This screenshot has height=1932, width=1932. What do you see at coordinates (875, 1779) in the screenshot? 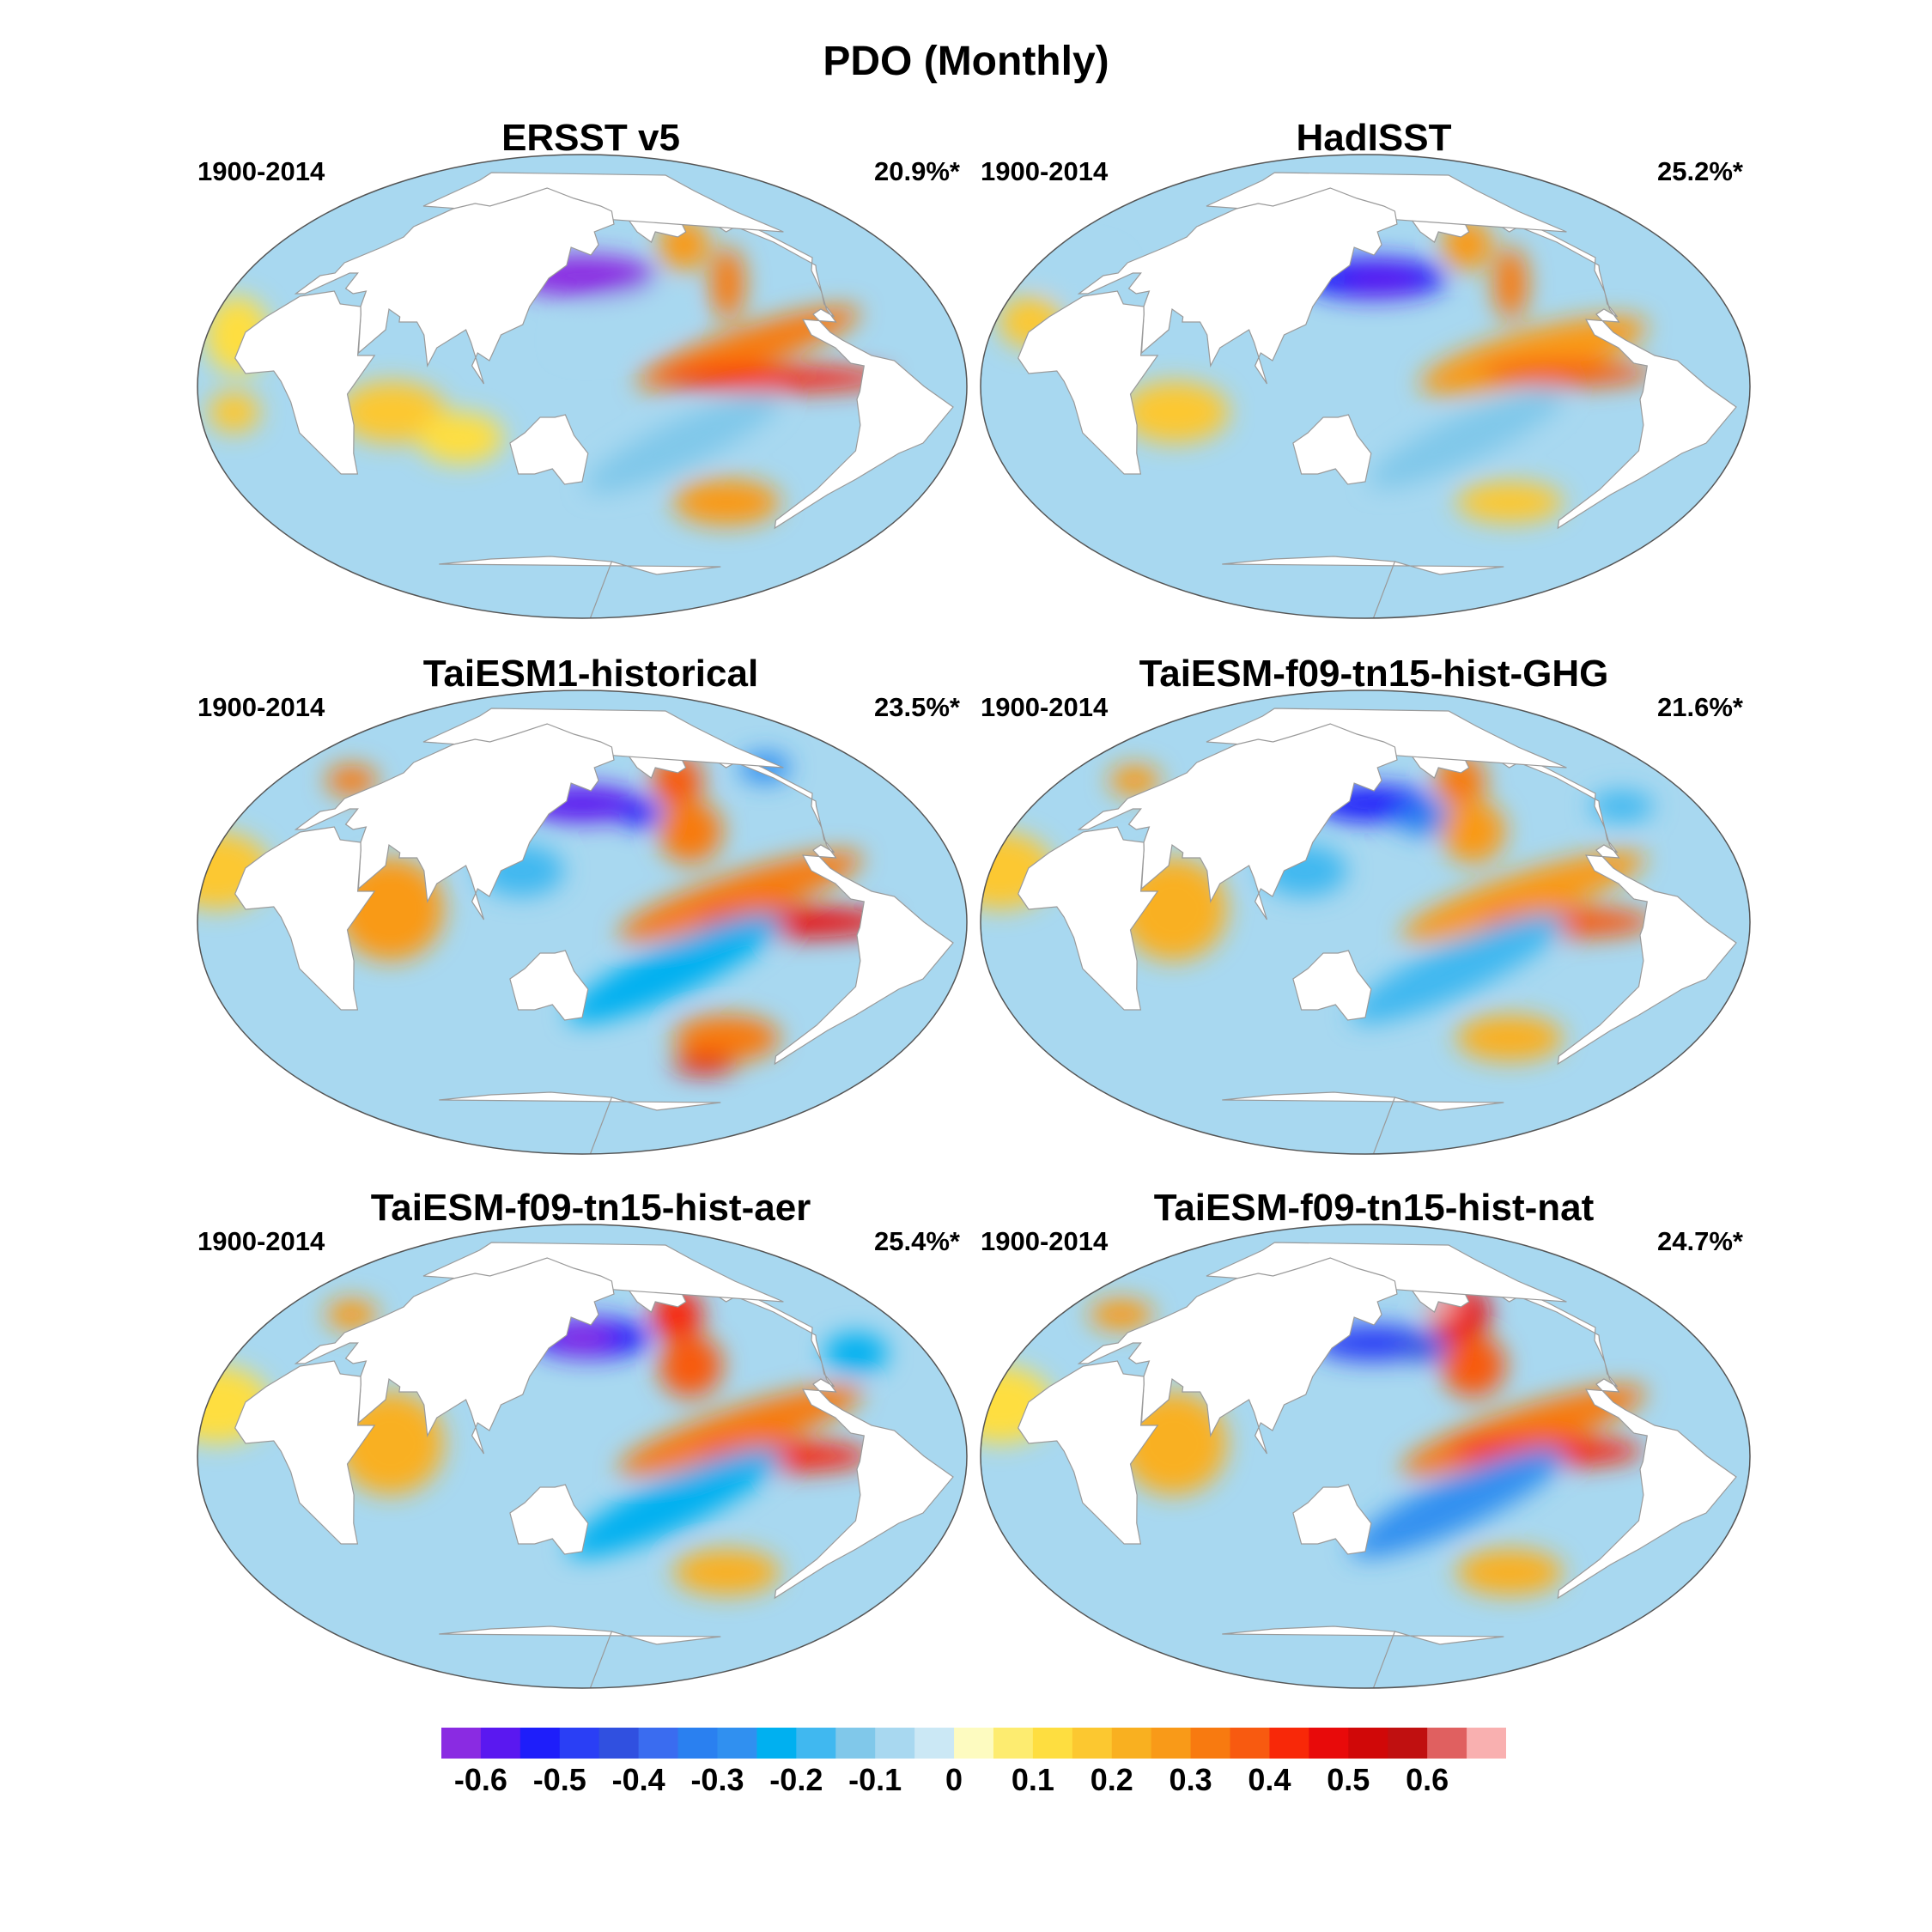
I see `colorbar-tick-label: -0.1` at bounding box center [875, 1779].